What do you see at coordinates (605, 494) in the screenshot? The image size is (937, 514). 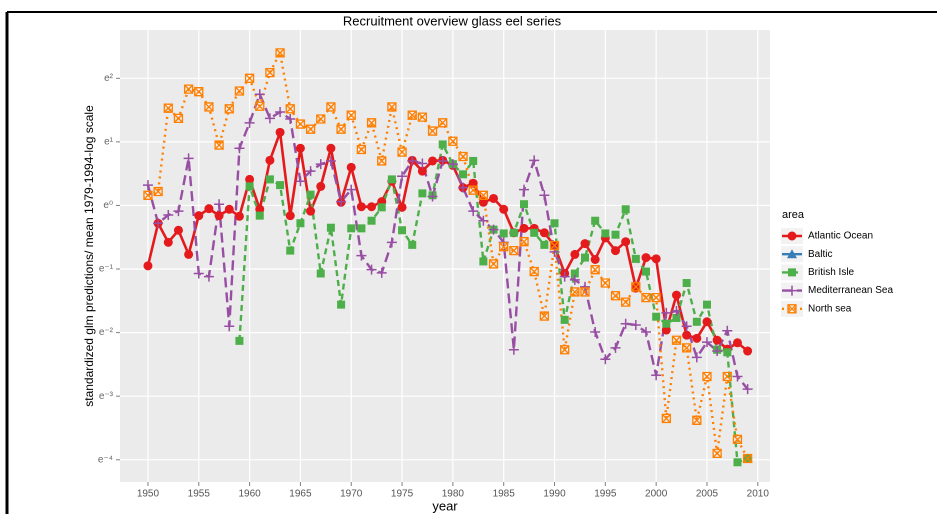 I see `x-tick-label: 1995` at bounding box center [605, 494].